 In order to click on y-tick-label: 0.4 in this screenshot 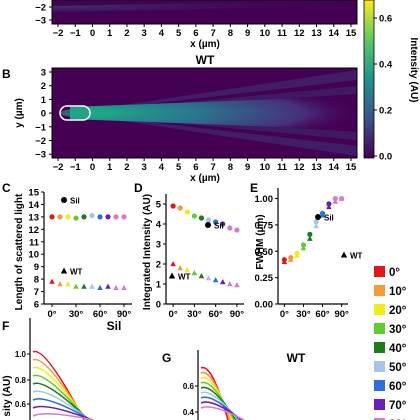, I will do `click(189, 412)`.